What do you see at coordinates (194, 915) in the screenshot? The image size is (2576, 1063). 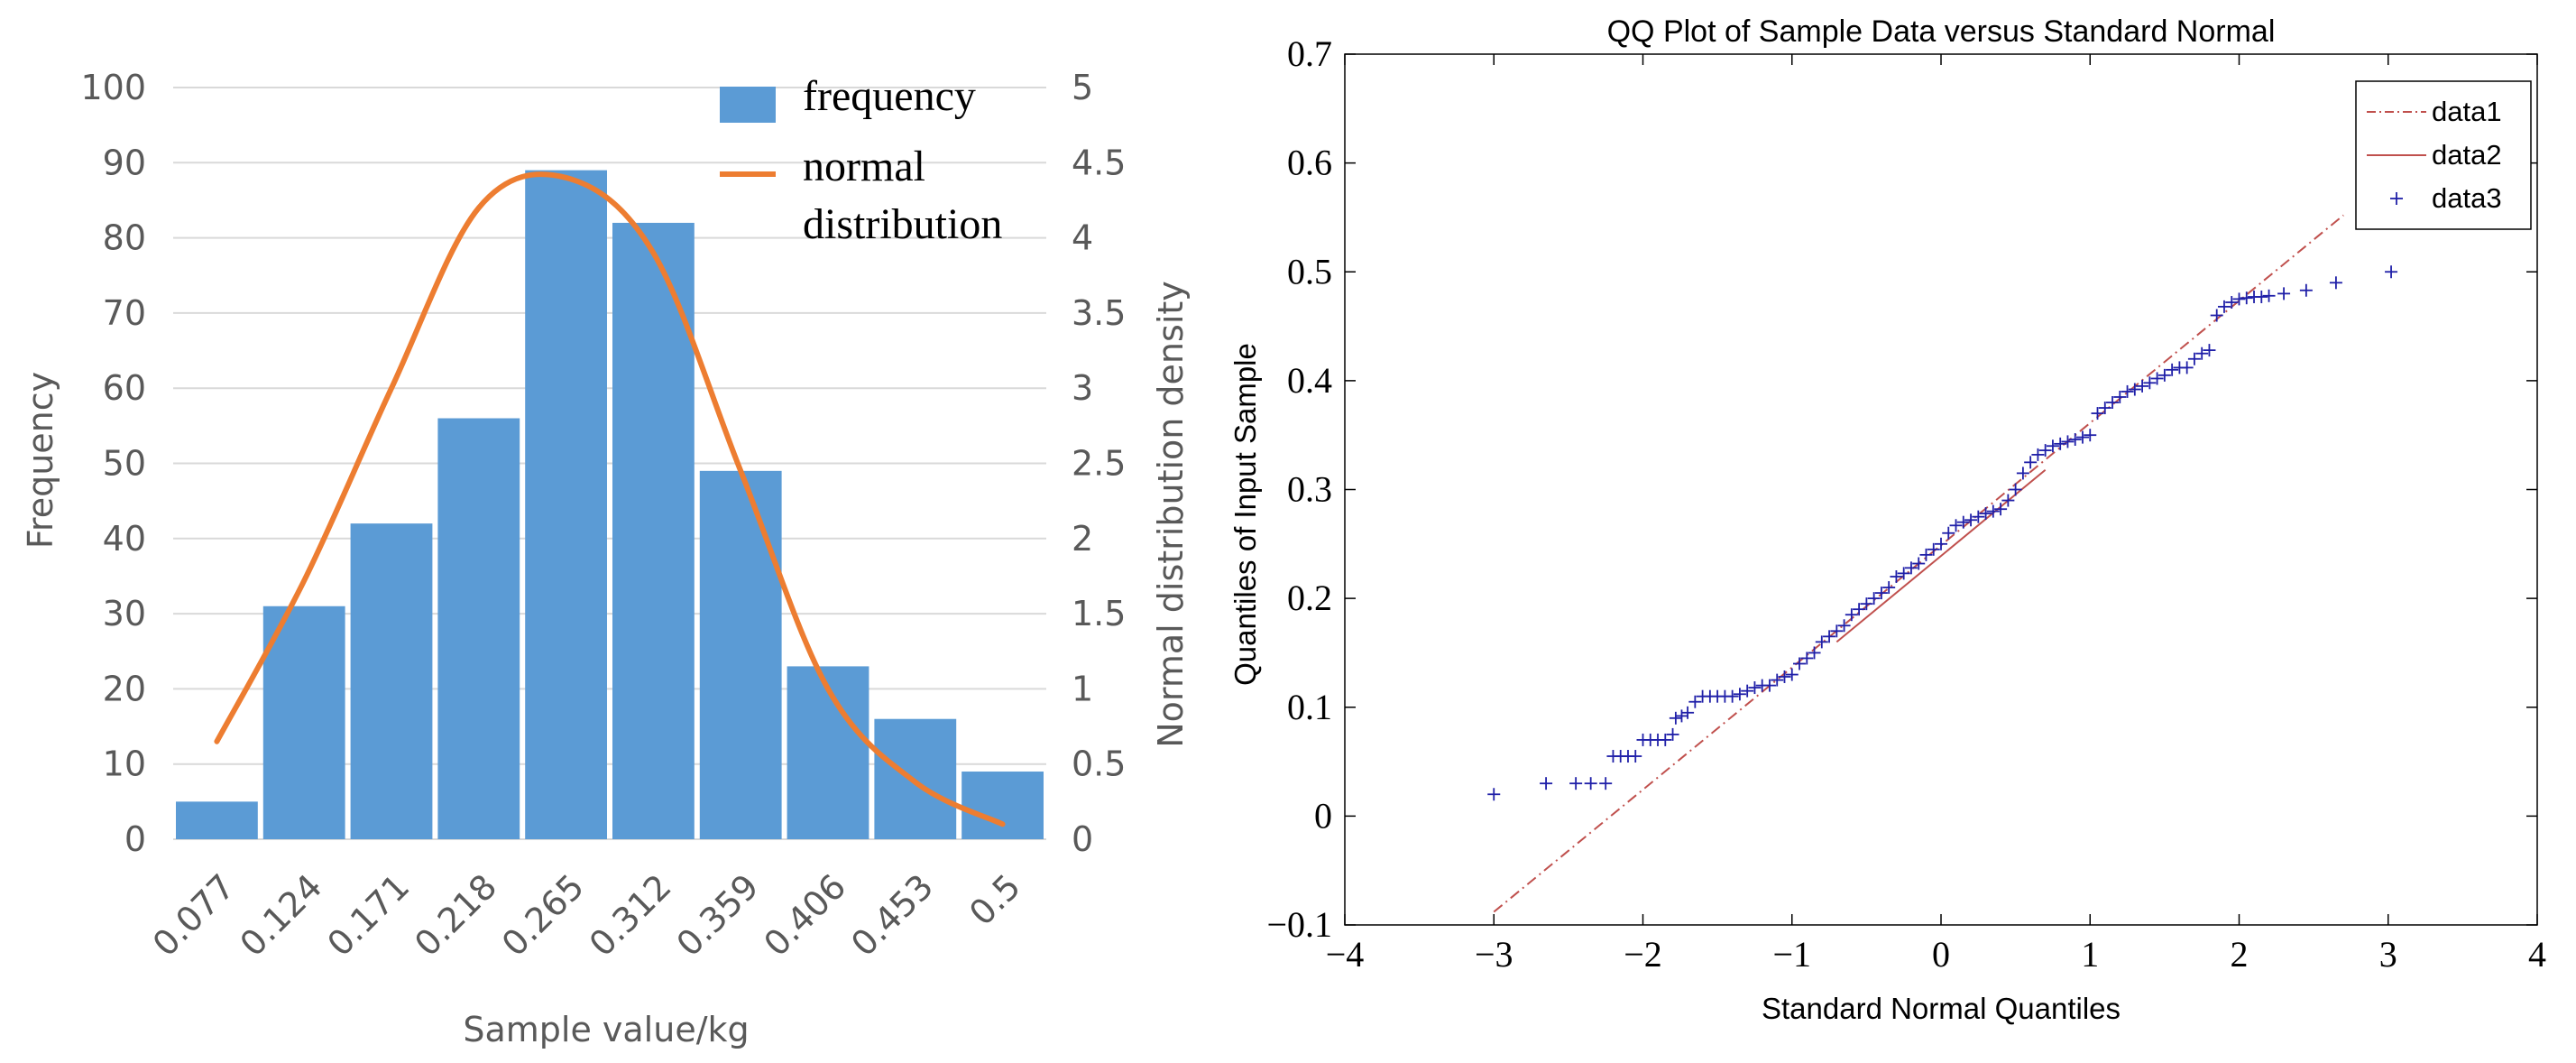 I see `histogram-x-tick-label: 0.077` at bounding box center [194, 915].